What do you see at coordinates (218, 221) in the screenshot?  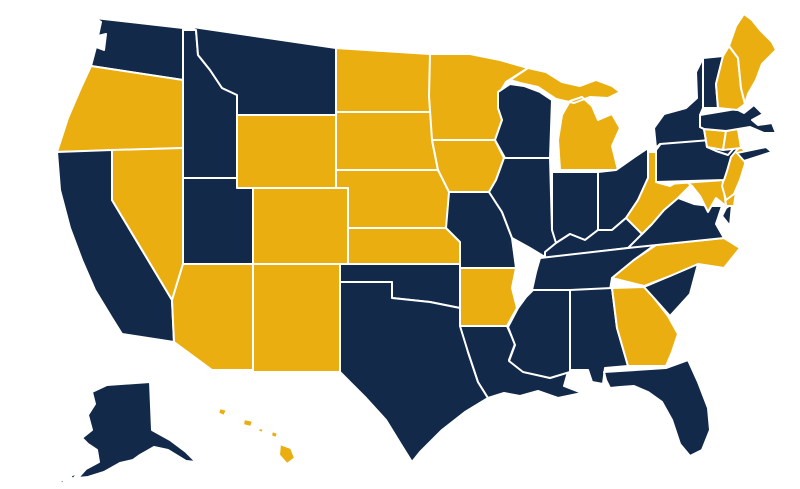 I see `state-utah` at bounding box center [218, 221].